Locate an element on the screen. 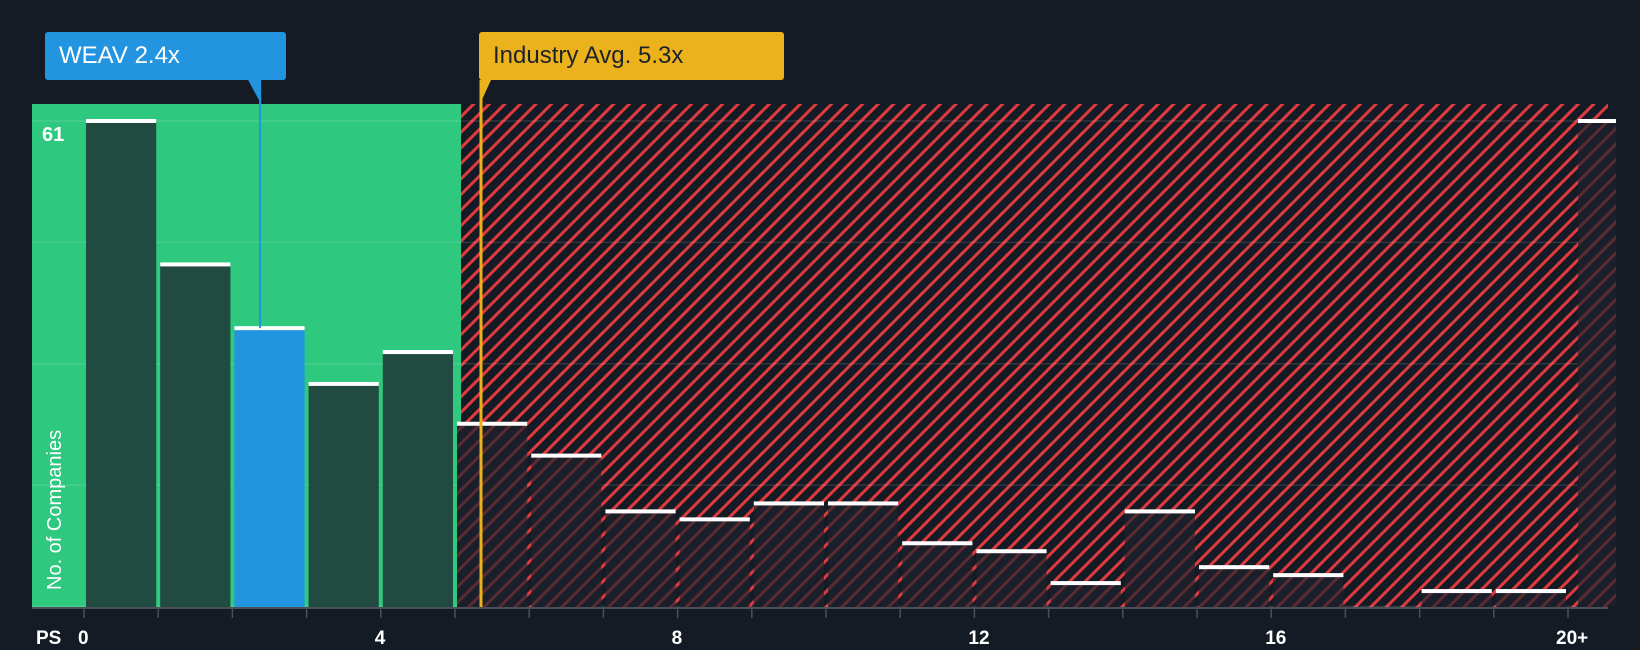 This screenshot has width=1640, height=650. x-axis-prefix: PS is located at coordinates (49, 638).